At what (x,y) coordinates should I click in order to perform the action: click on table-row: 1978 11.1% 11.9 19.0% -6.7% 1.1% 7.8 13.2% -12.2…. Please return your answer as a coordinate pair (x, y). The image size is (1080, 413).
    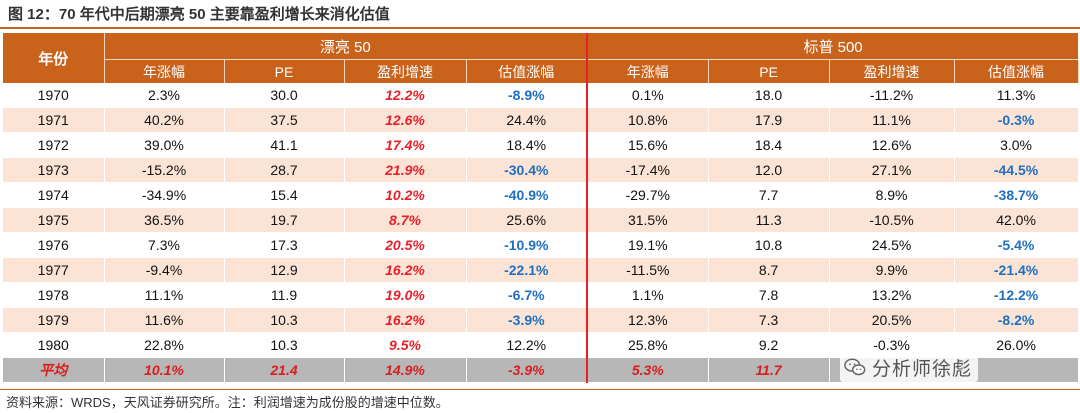
    Looking at the image, I should click on (541, 295).